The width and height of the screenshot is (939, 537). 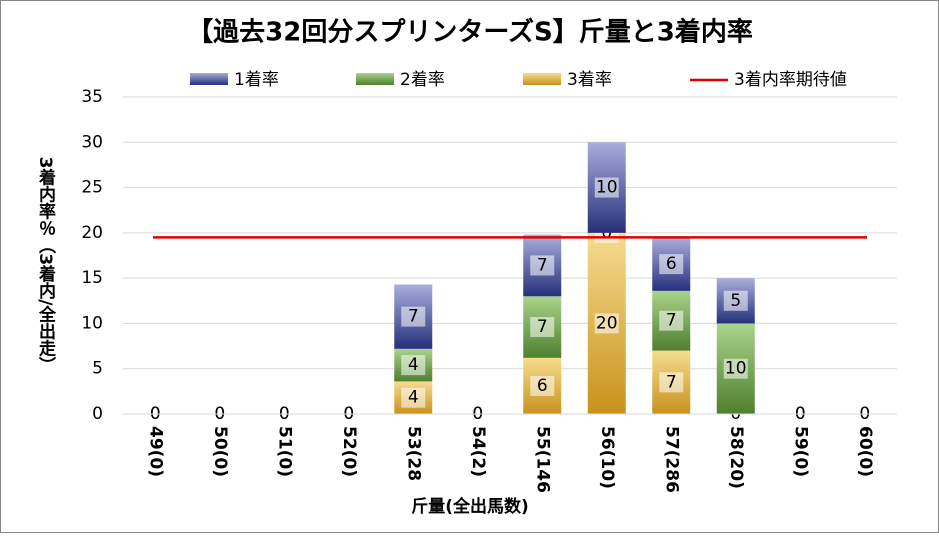 What do you see at coordinates (92, 97) in the screenshot?
I see `y-tick-label: 35` at bounding box center [92, 97].